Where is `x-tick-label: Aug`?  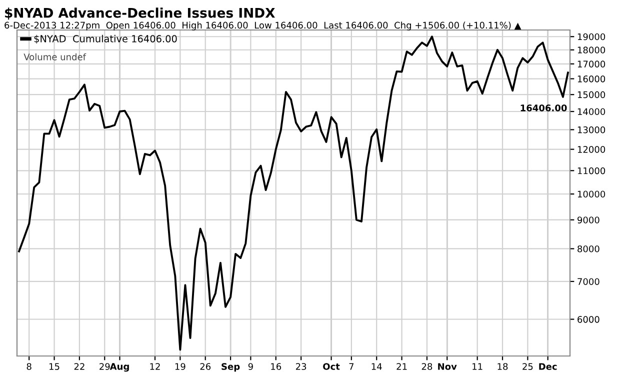
x-tick-label: Aug is located at coordinates (119, 367).